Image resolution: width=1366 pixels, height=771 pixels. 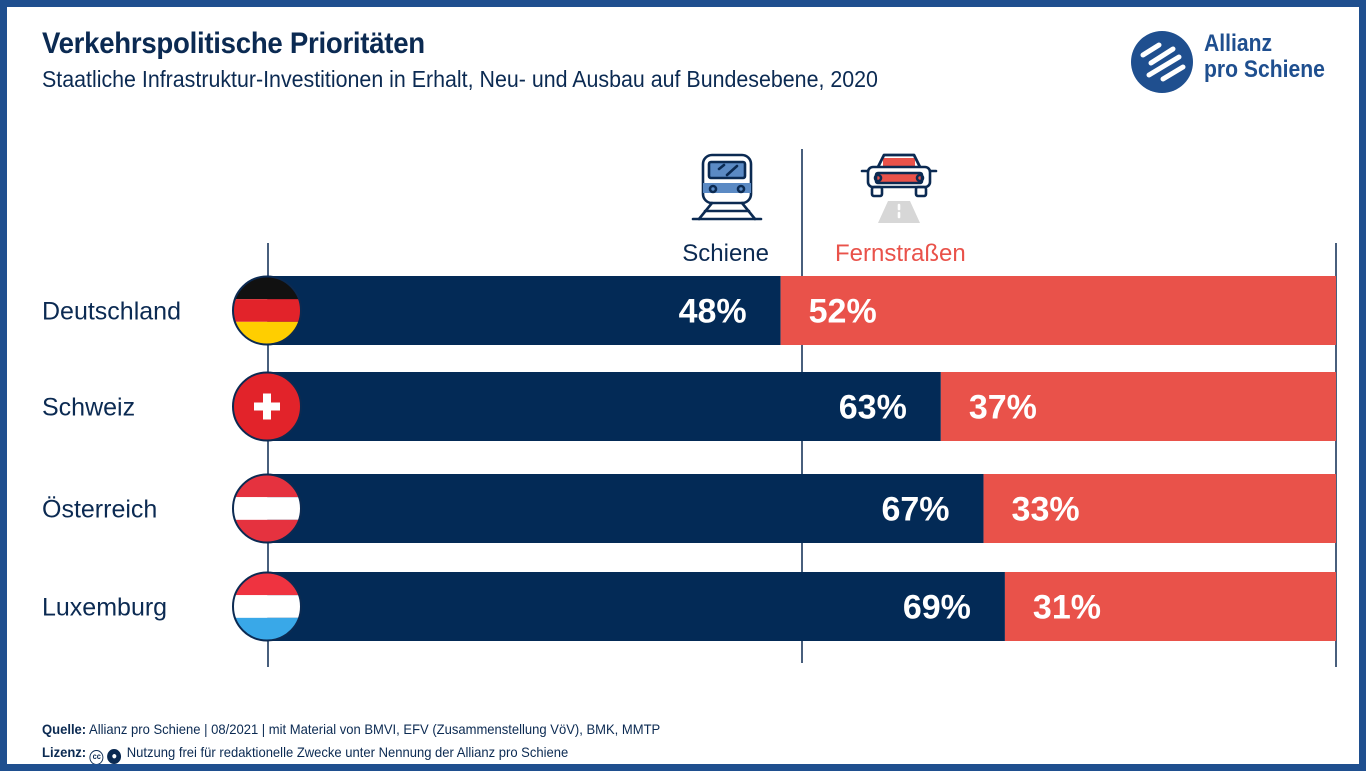 I want to click on value-label-schiene: 63%, so click(x=873, y=408).